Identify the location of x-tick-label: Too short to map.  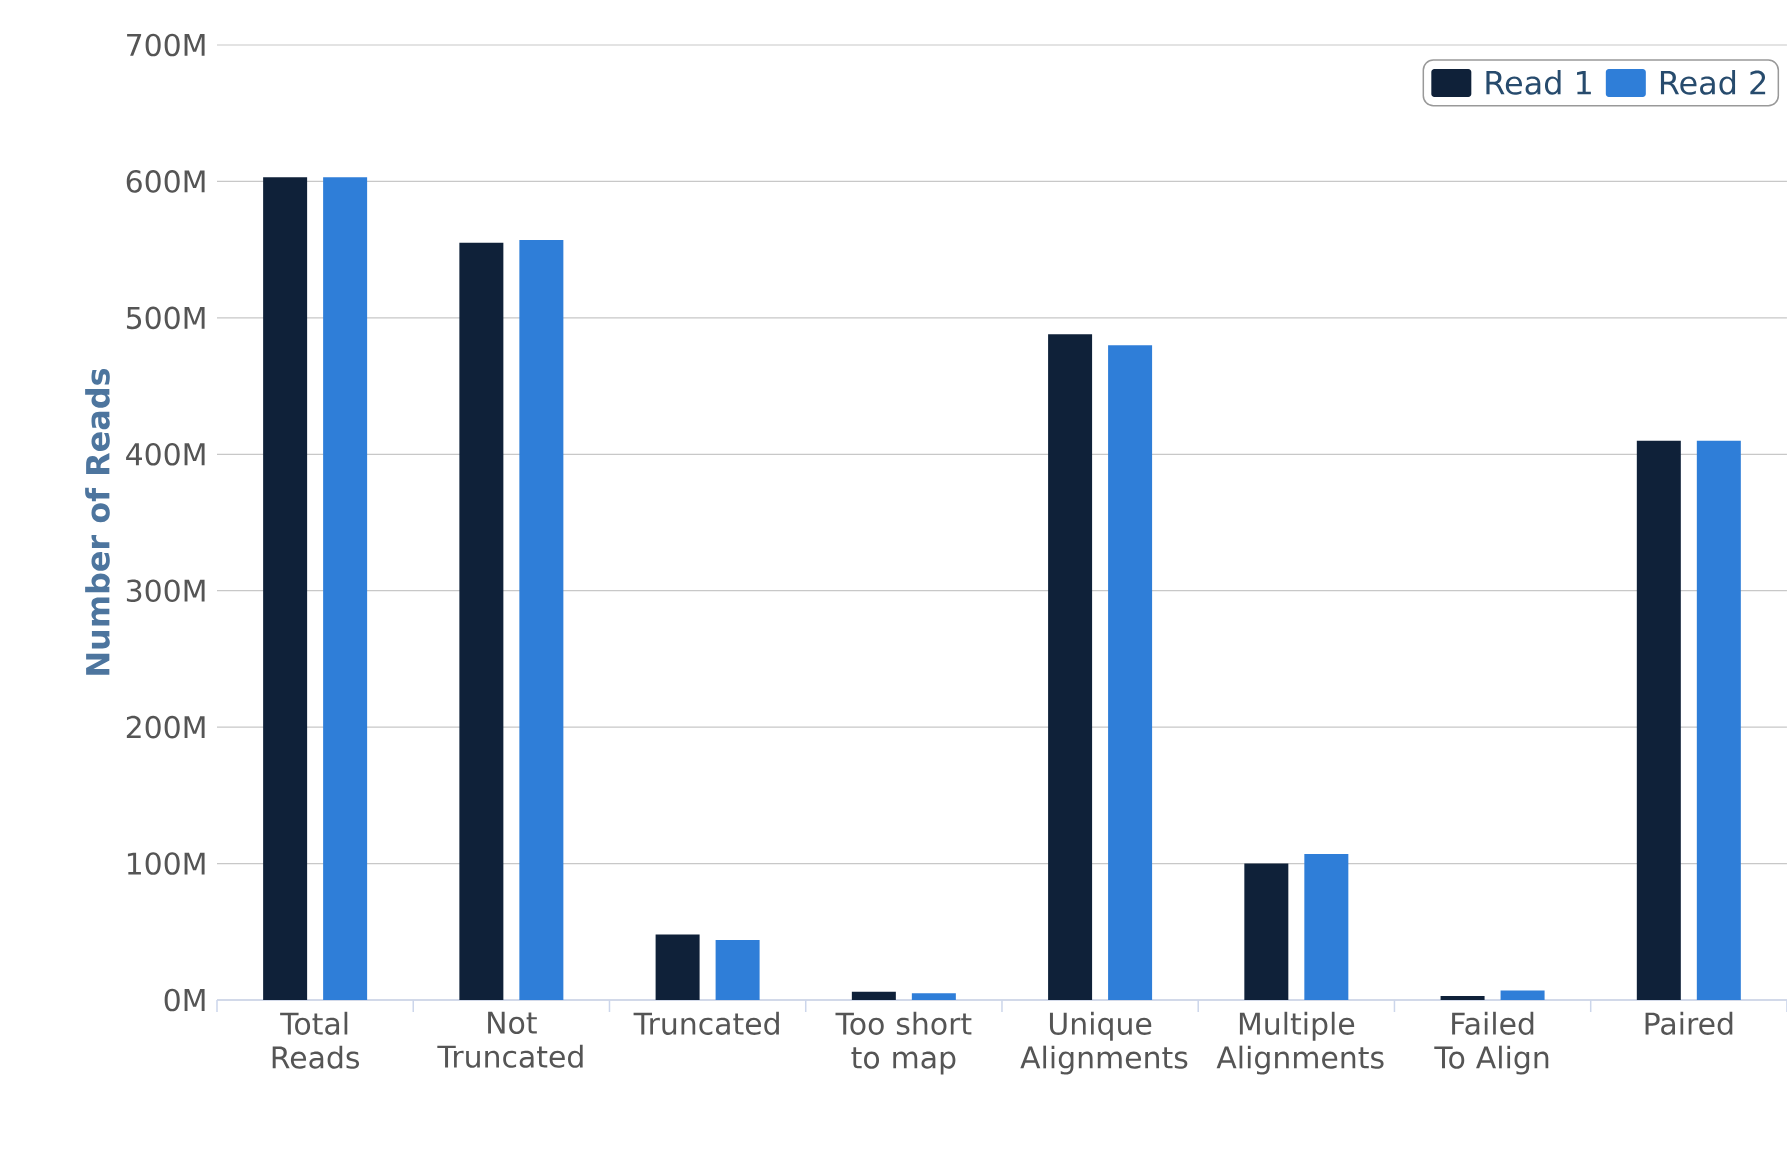
(903, 1043).